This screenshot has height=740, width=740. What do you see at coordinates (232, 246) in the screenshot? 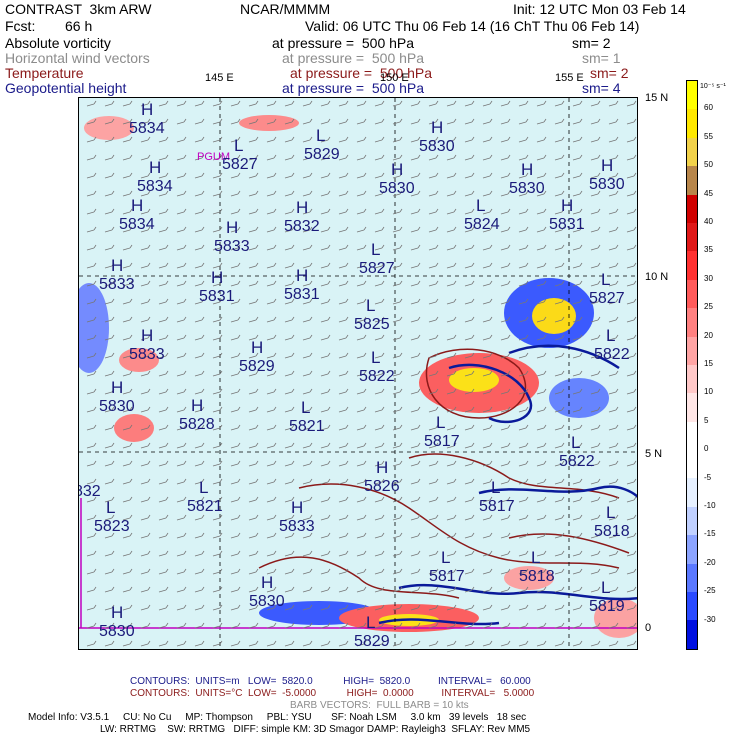
I see `height-value-label: 5833` at bounding box center [232, 246].